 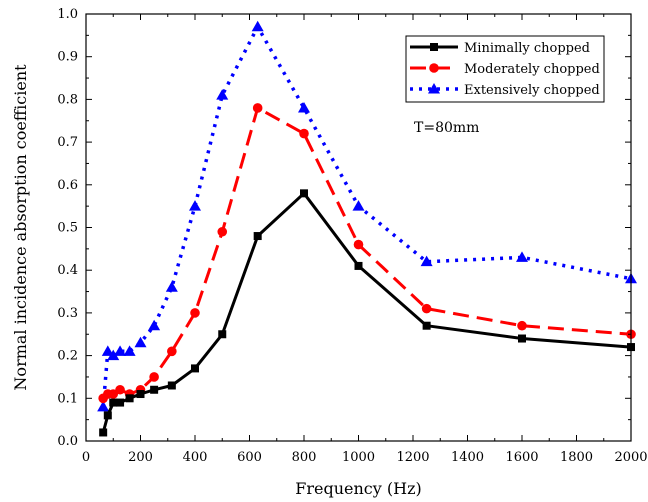 I want to click on x-tick-label-4: 800, so click(x=304, y=457).